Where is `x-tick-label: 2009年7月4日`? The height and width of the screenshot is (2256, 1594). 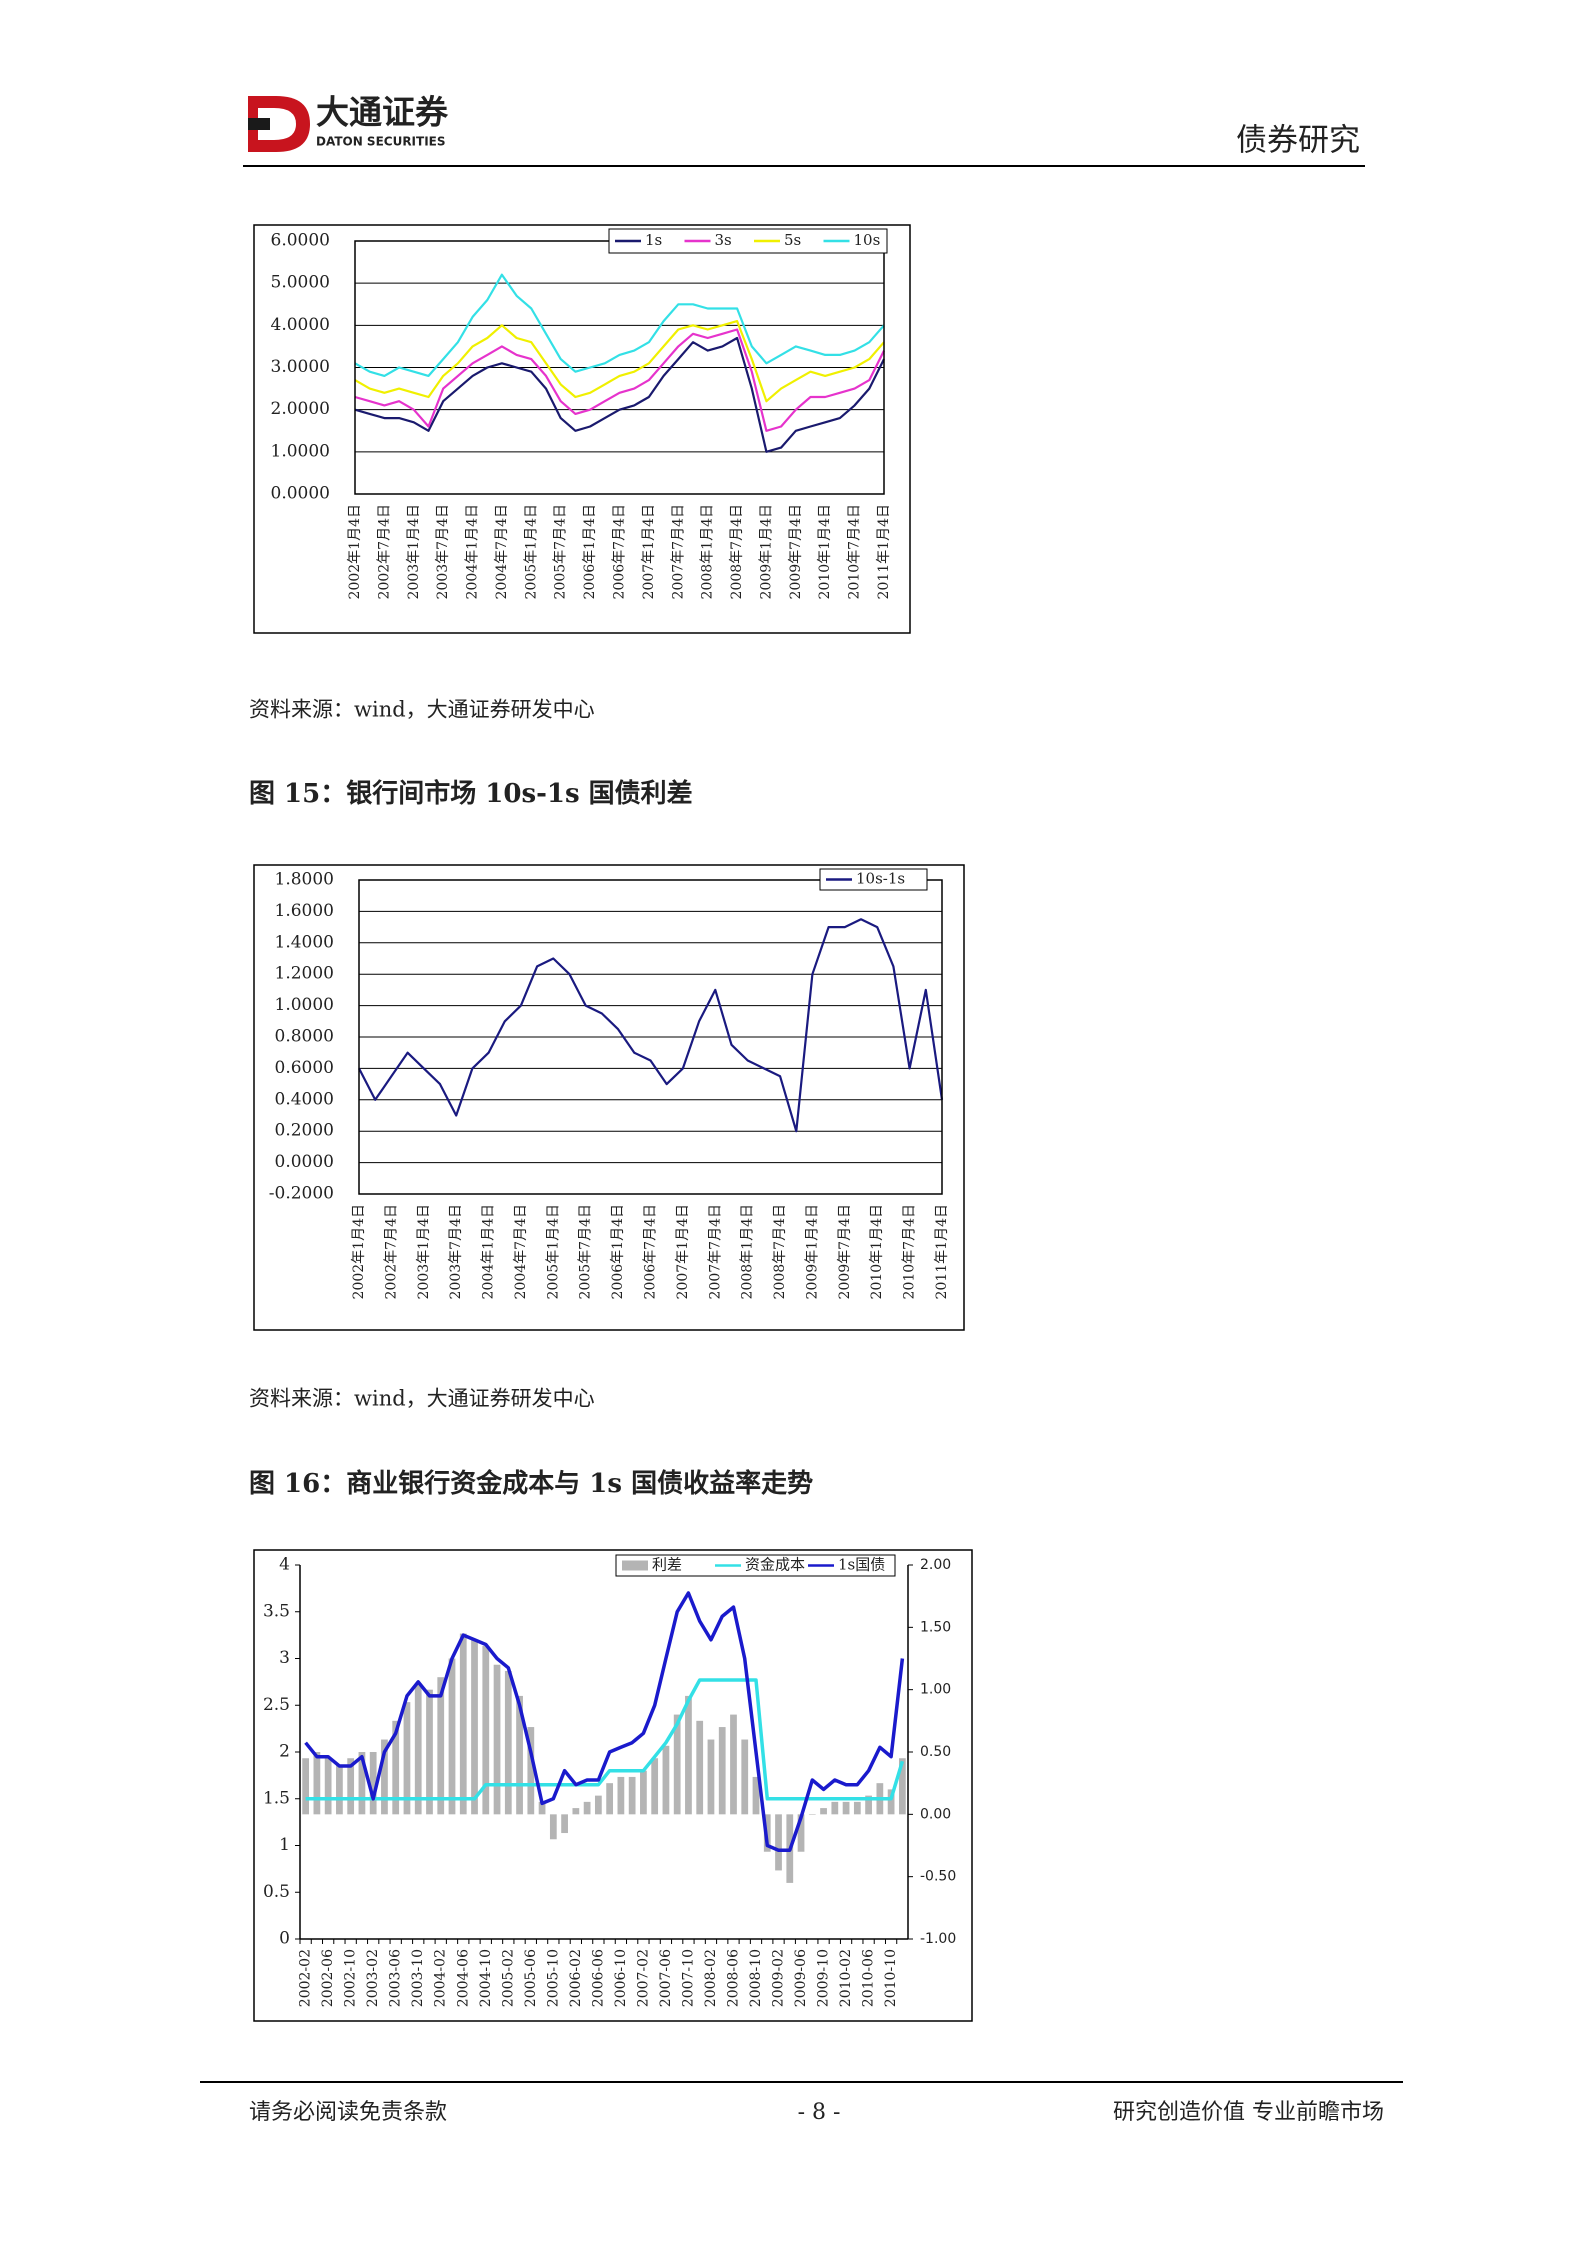 x-tick-label: 2009年7月4日 is located at coordinates (845, 1251).